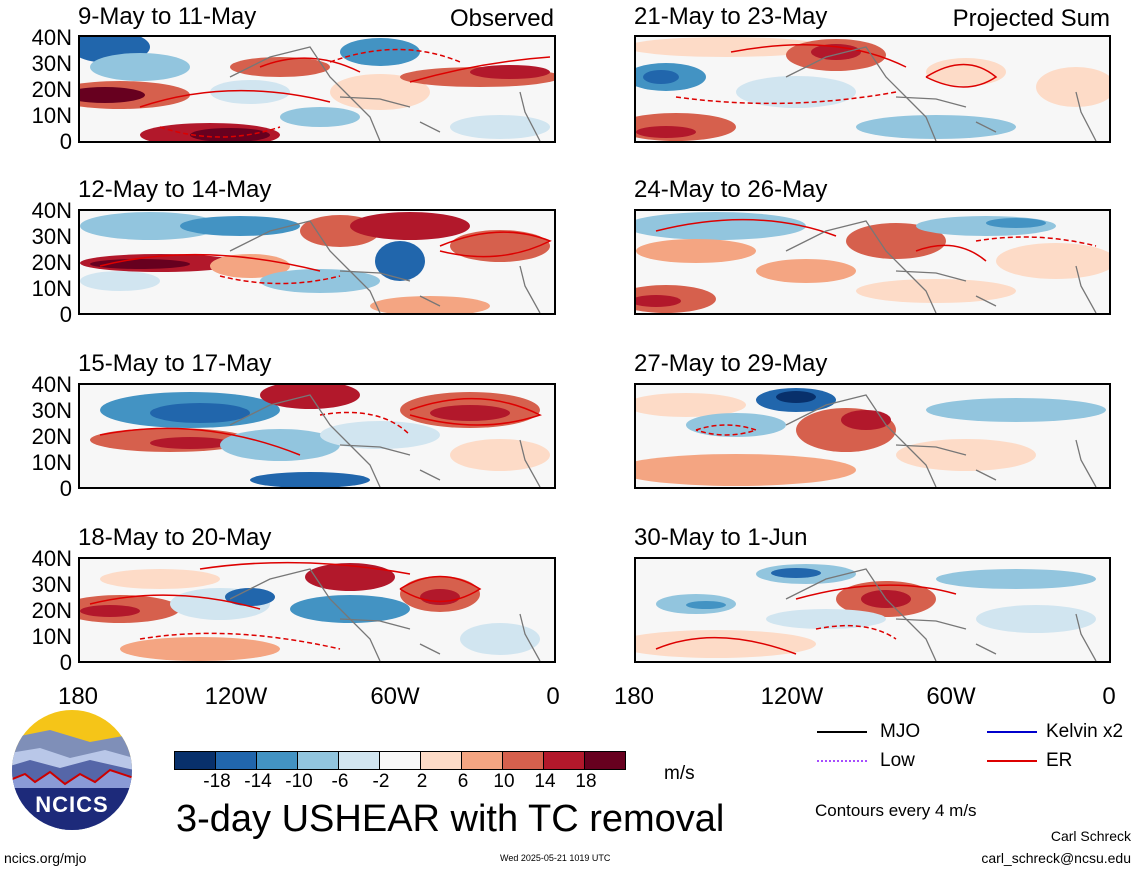 The height and width of the screenshot is (871, 1135). I want to click on contour-note: Contours every 4 m/s, so click(896, 810).